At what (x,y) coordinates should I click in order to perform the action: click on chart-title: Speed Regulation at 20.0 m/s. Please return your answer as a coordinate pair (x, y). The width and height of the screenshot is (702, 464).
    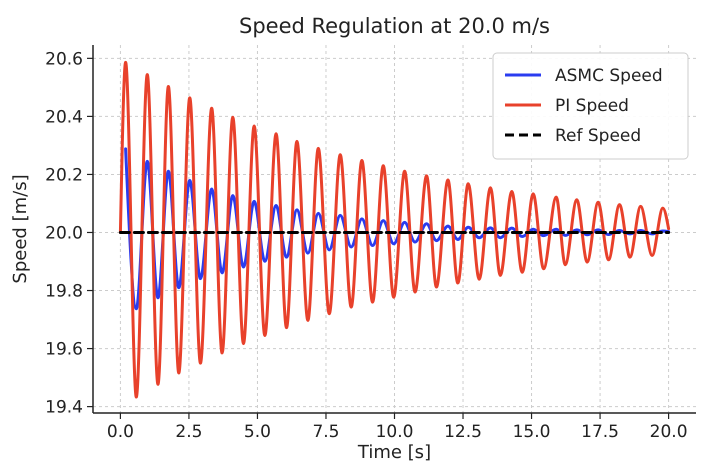
    Looking at the image, I should click on (394, 26).